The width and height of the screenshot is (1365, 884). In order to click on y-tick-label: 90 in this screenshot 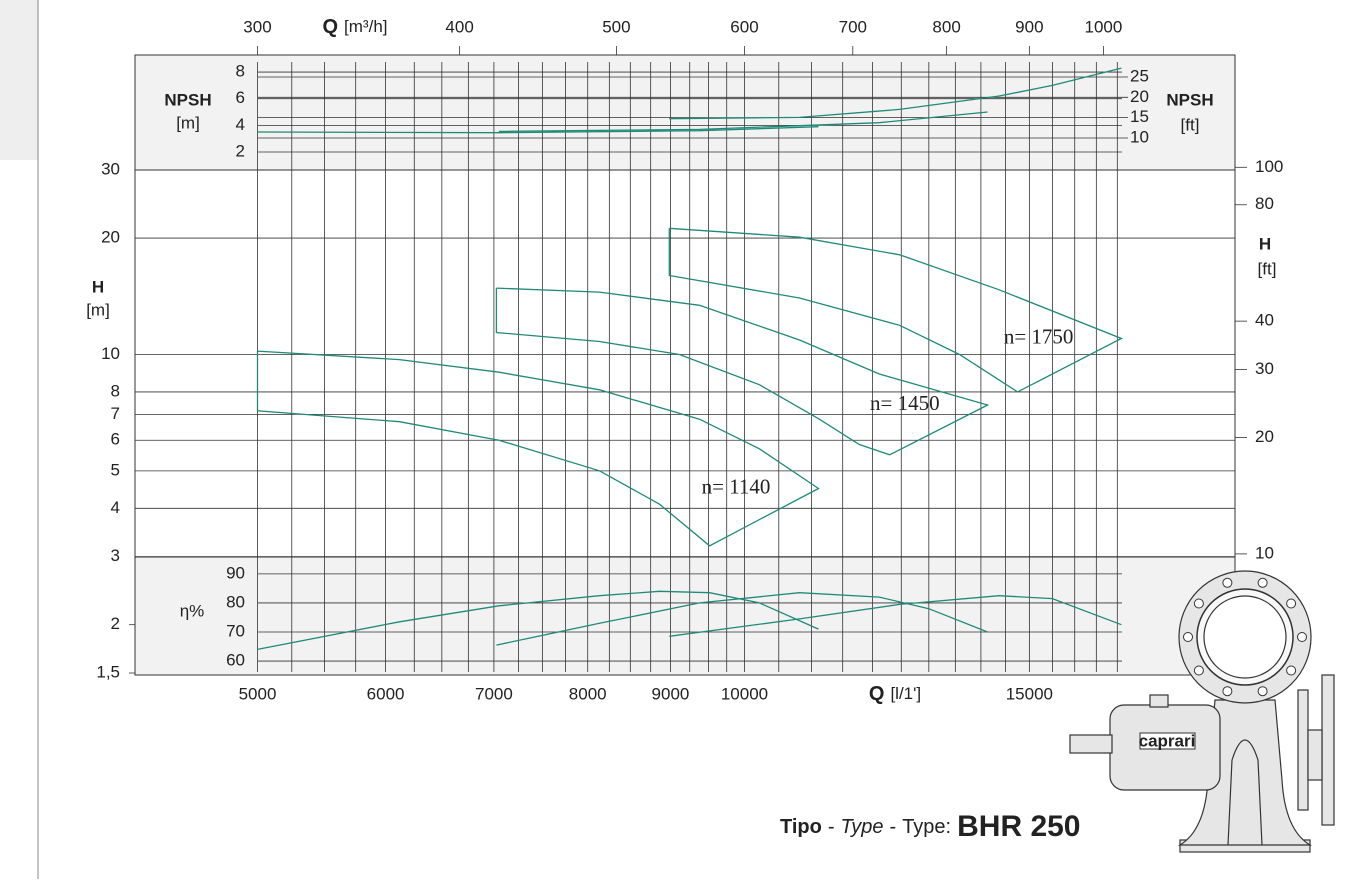, I will do `click(235, 572)`.